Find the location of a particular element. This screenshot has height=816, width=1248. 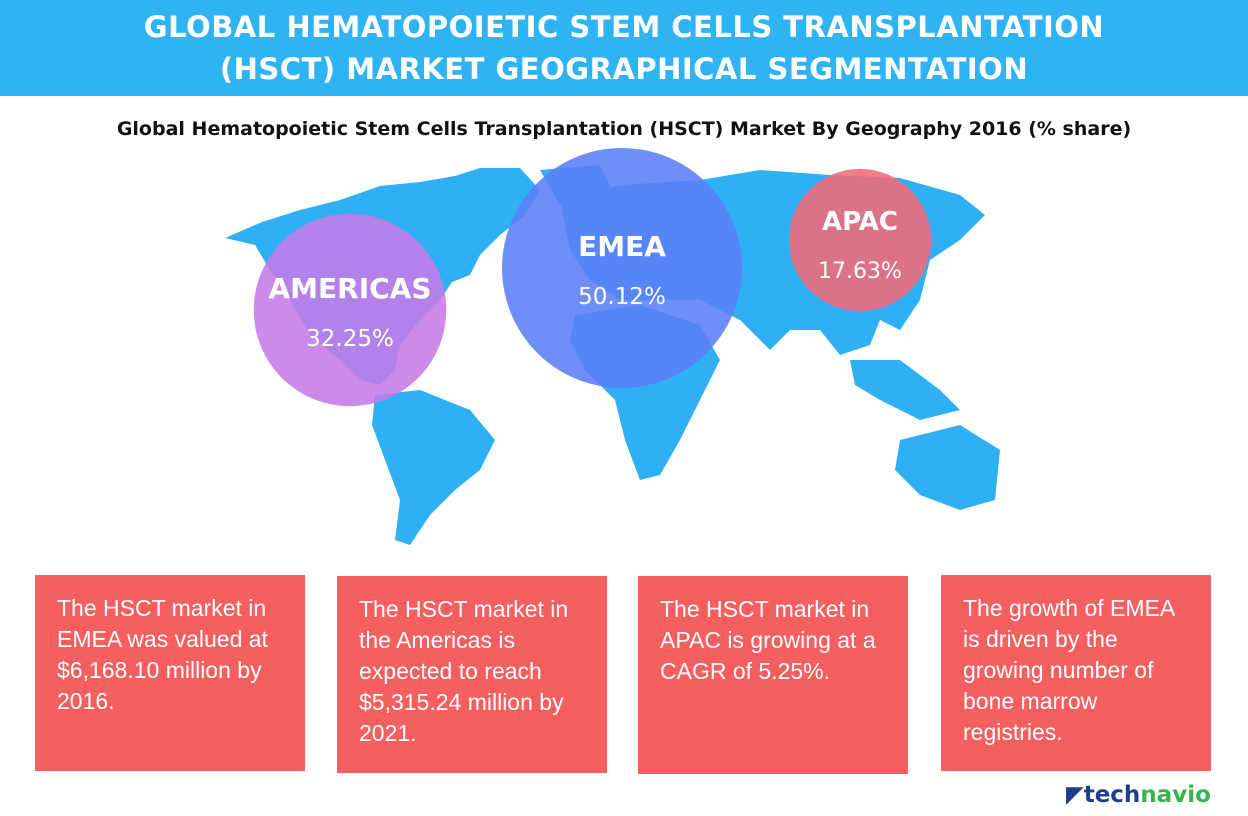

header-title-line2: (HSCT) MARKET GEOGRAPHICAL SEGMENTATION is located at coordinates (624, 69).